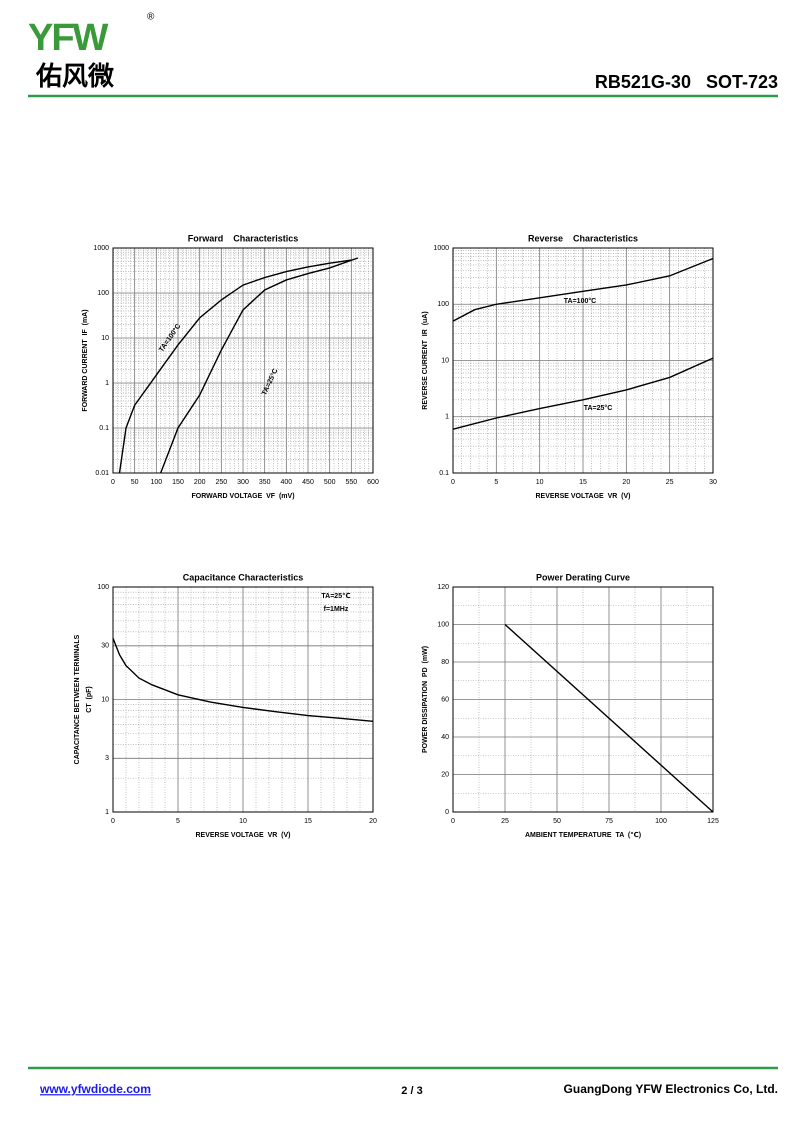 Image resolution: width=800 pixels, height=1130 pixels. What do you see at coordinates (95, 1089) in the screenshot?
I see `website-link: www.yfwdiode.com` at bounding box center [95, 1089].